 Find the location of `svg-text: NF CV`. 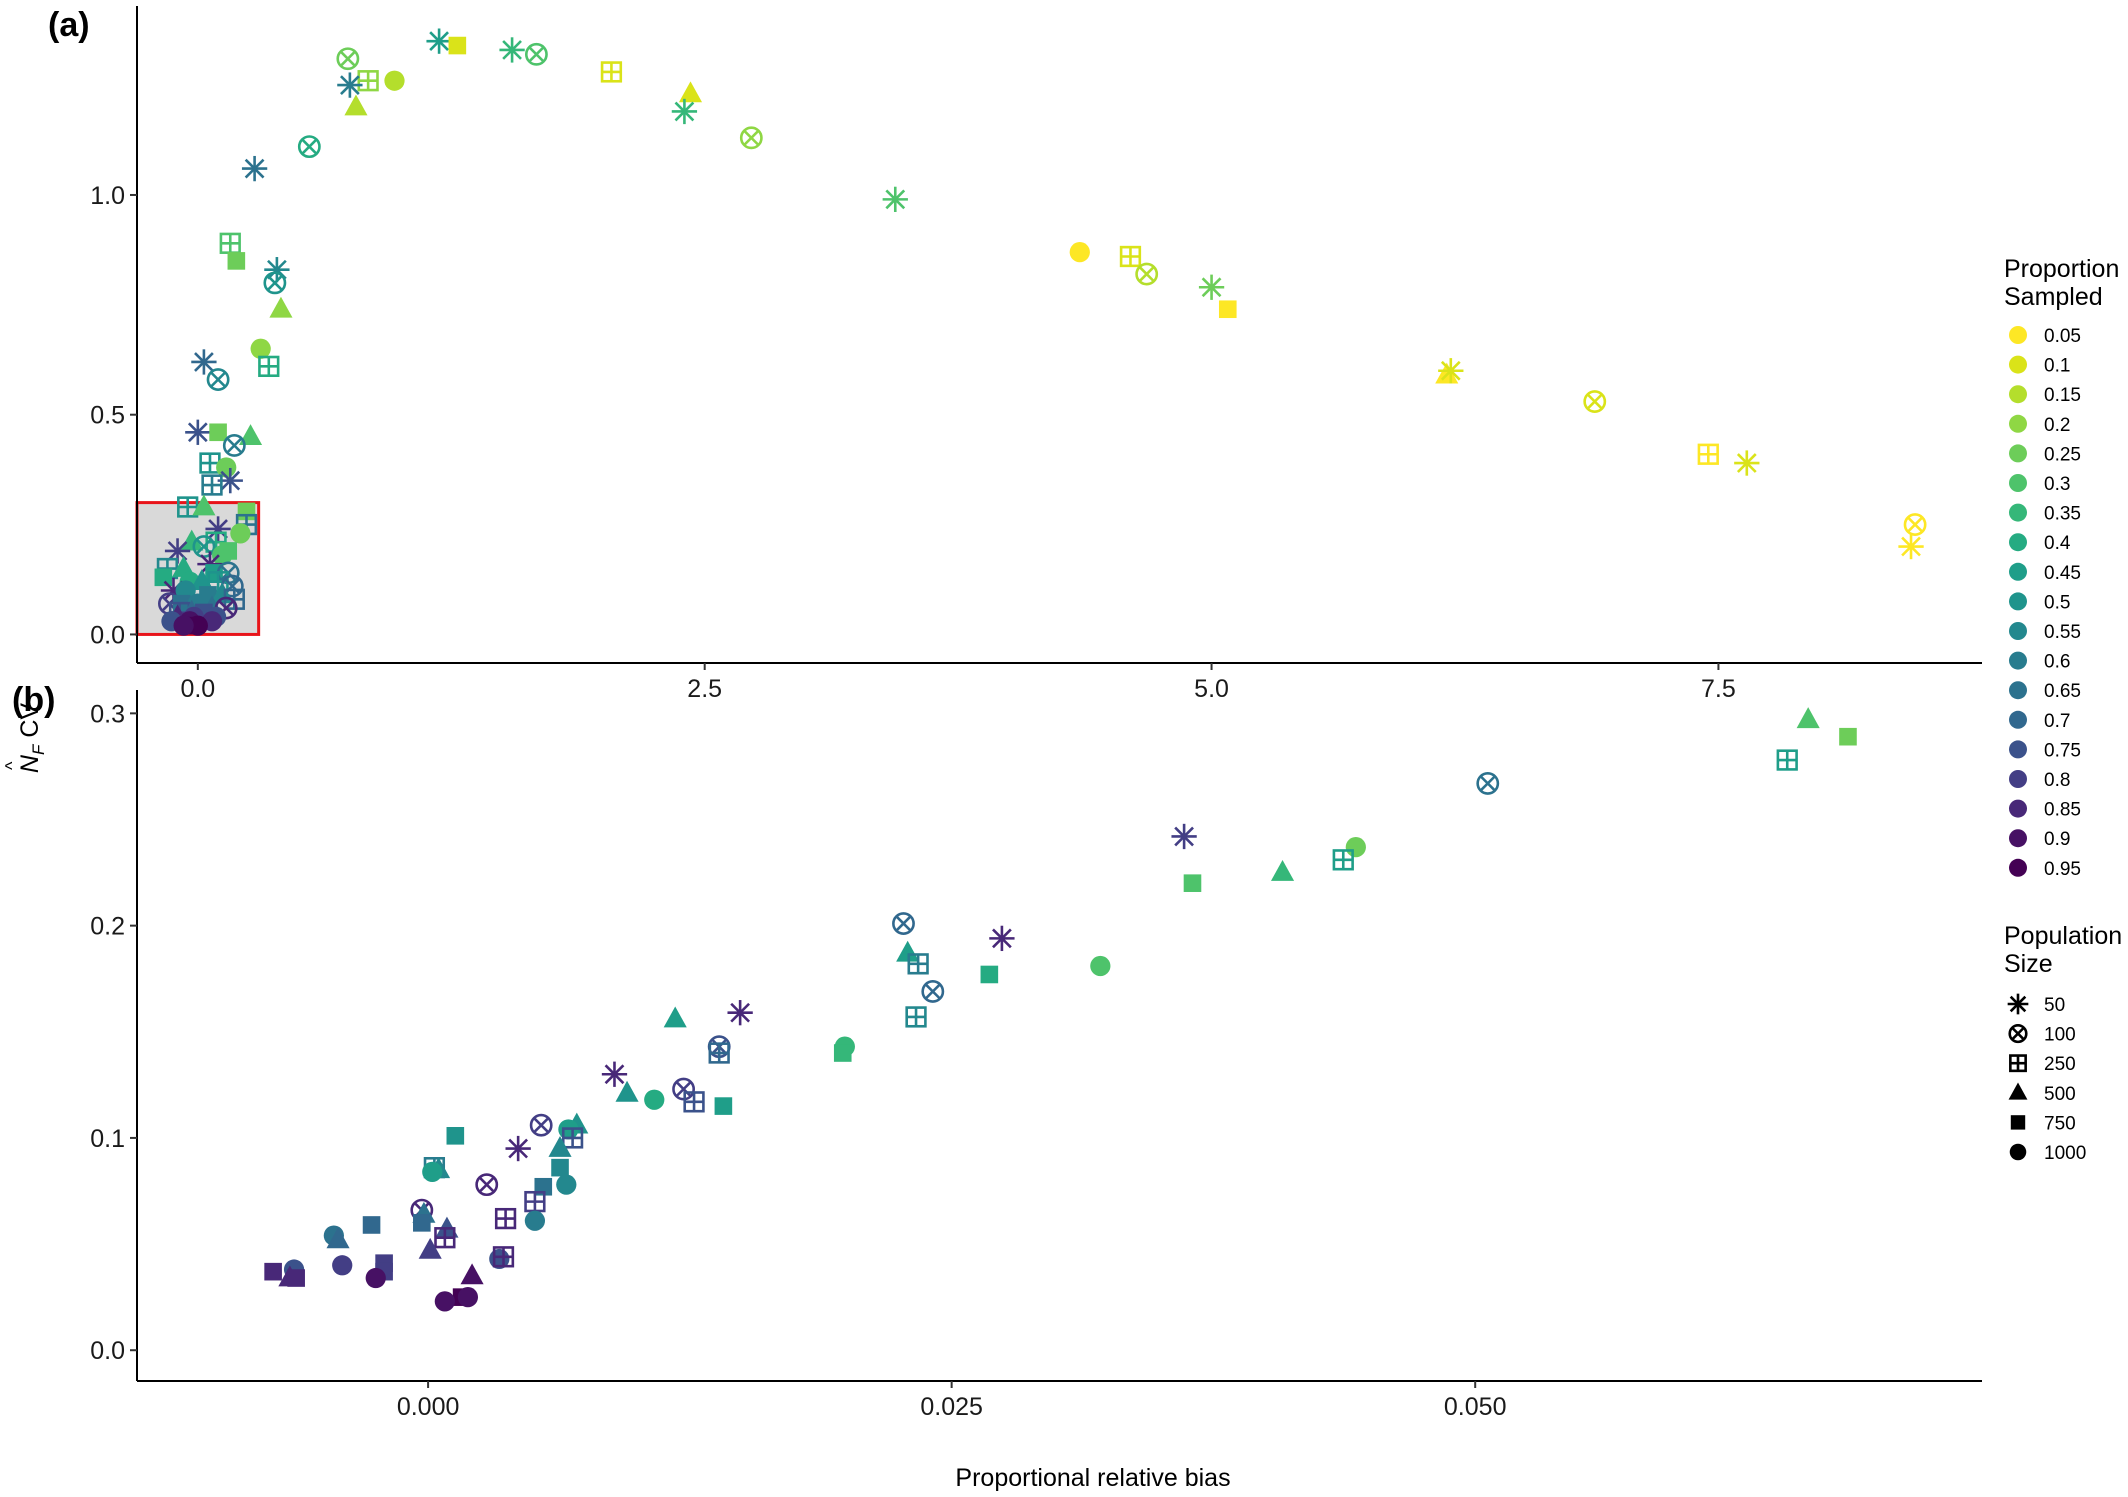

svg-text: NF CV is located at coordinates (32, 738).